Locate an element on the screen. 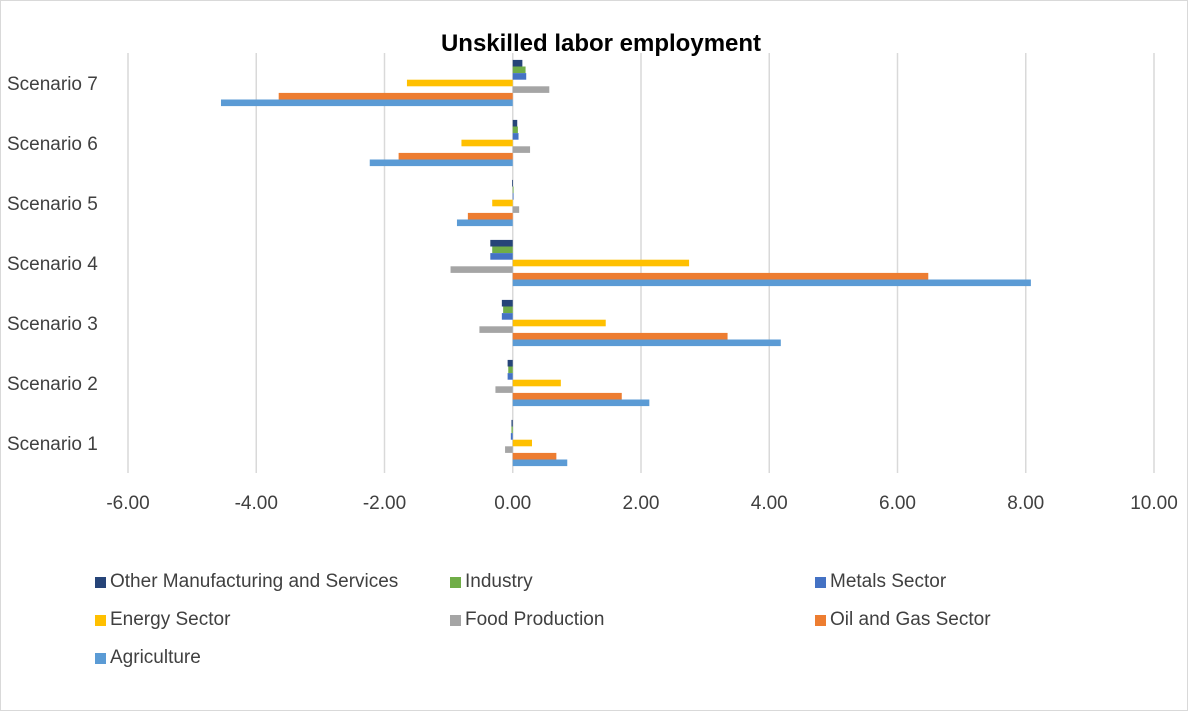  x-tick-label: -4.00 is located at coordinates (256, 503).